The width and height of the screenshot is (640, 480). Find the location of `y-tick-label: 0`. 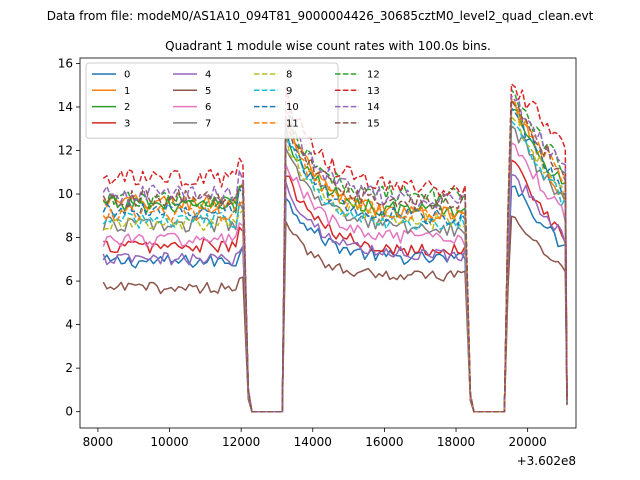

y-tick-label: 0 is located at coordinates (69, 412).